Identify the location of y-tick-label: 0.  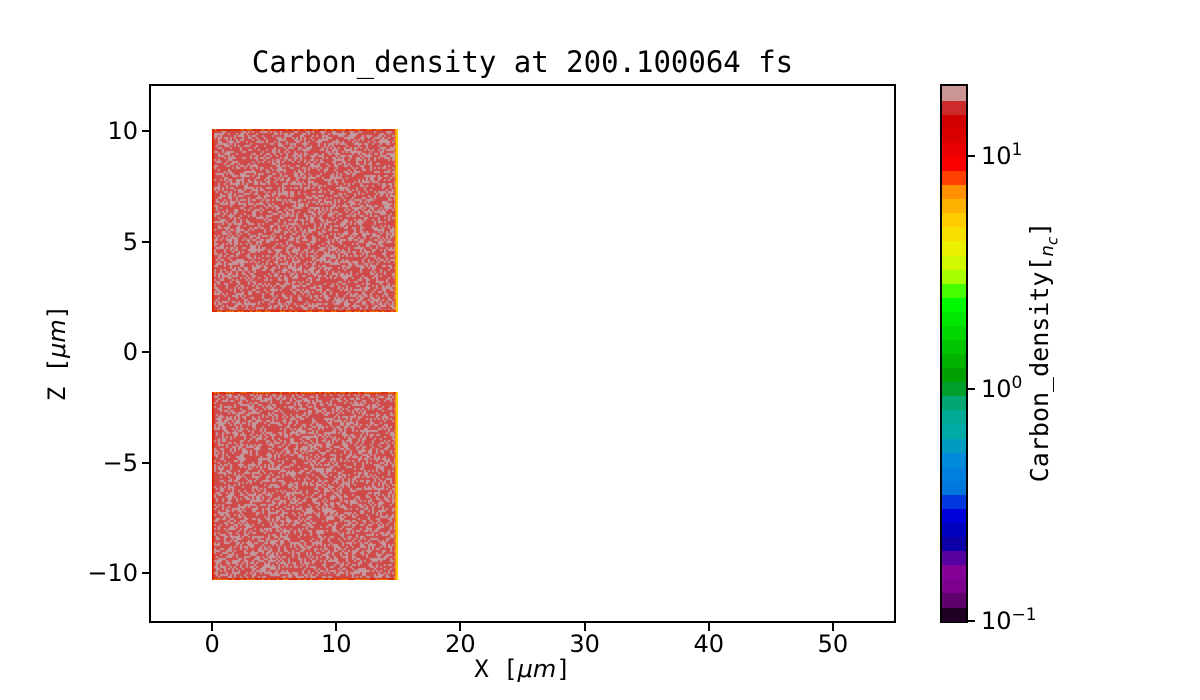
(130, 352).